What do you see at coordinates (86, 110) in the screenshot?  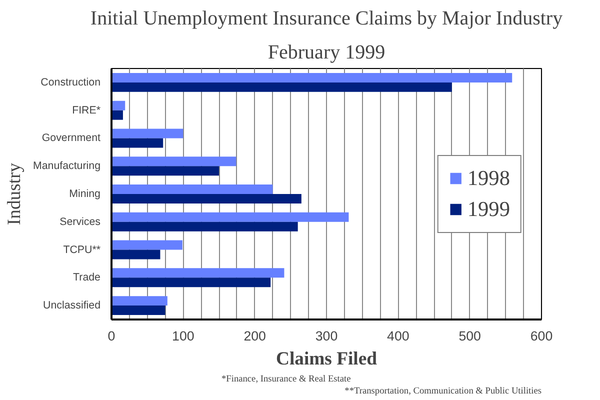 I see `y-tick-label: FIRE*` at bounding box center [86, 110].